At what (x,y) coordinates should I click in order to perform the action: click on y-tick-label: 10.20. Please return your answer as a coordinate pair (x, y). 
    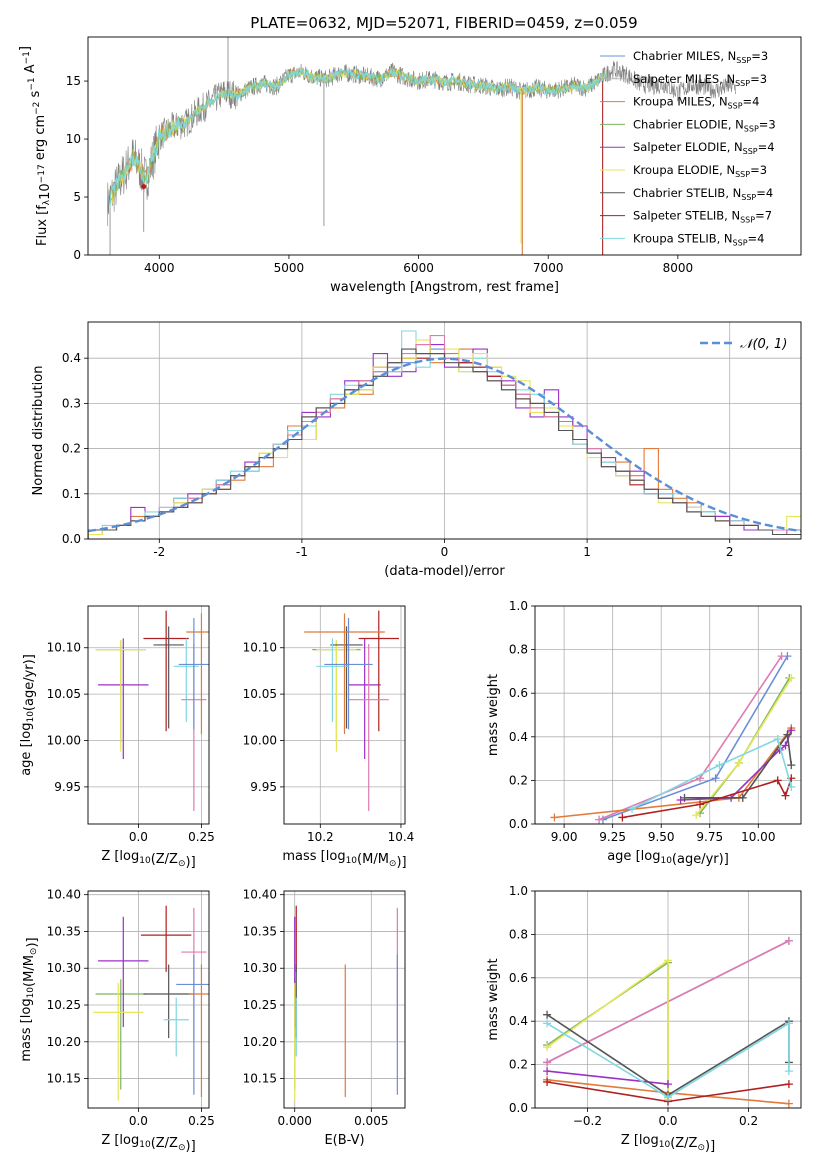
    Looking at the image, I should click on (64, 1042).